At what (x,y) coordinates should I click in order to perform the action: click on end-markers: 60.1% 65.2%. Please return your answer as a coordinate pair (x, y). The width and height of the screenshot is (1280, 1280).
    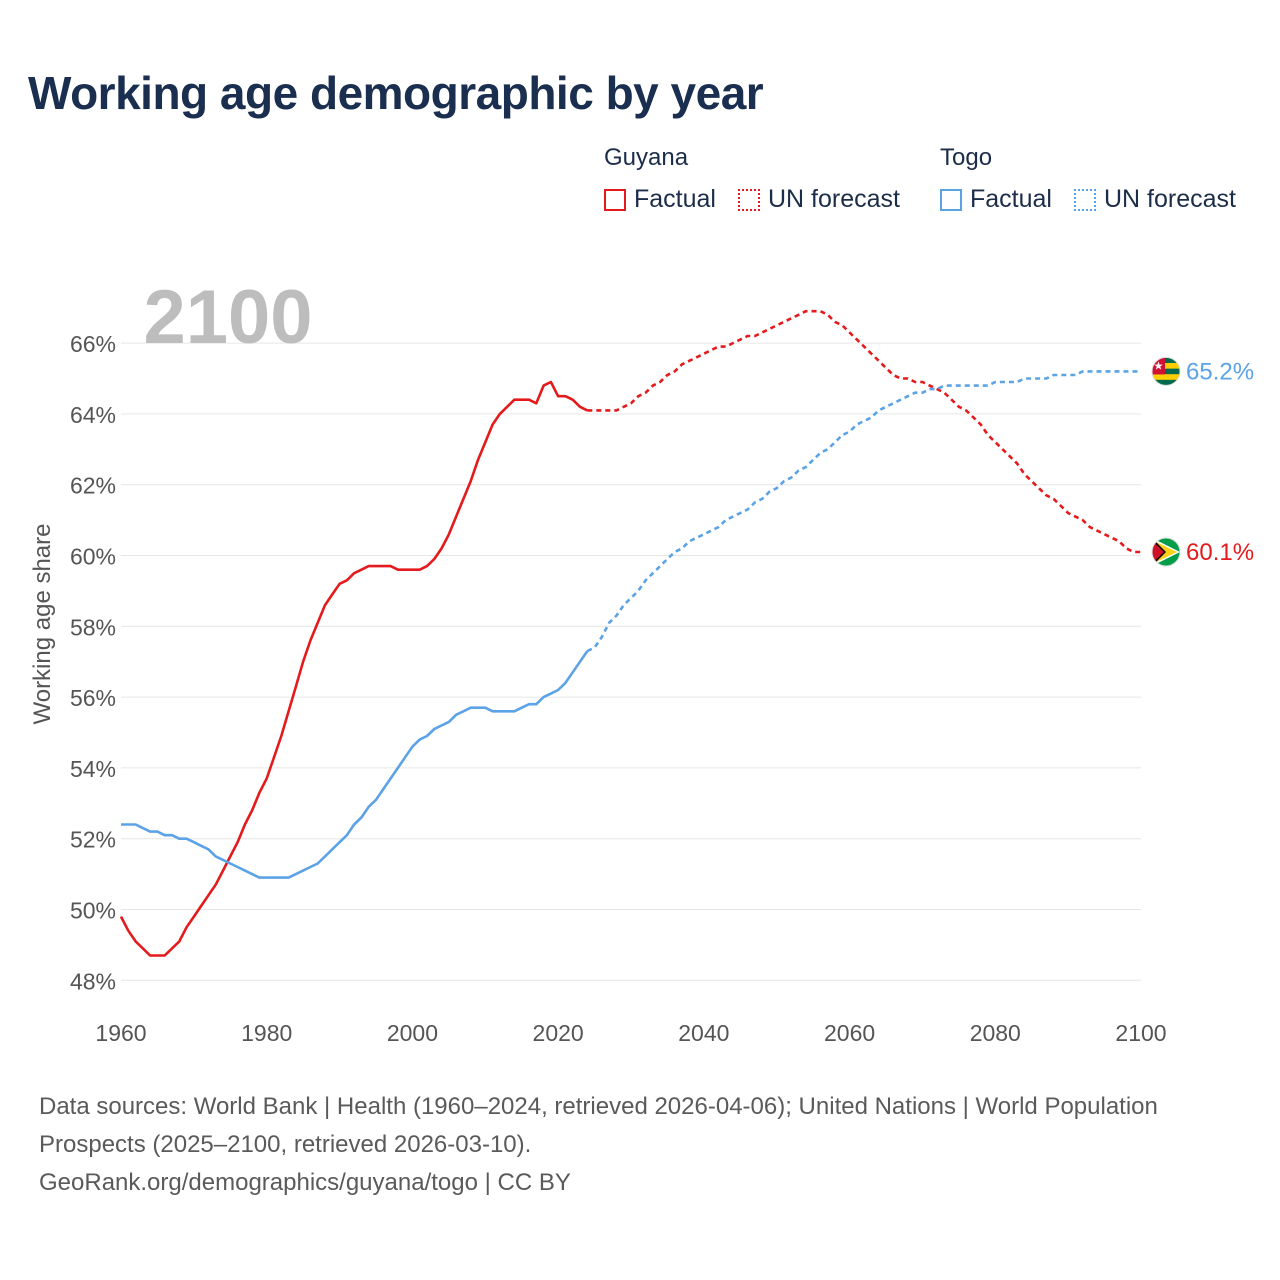
    Looking at the image, I should click on (1202, 461).